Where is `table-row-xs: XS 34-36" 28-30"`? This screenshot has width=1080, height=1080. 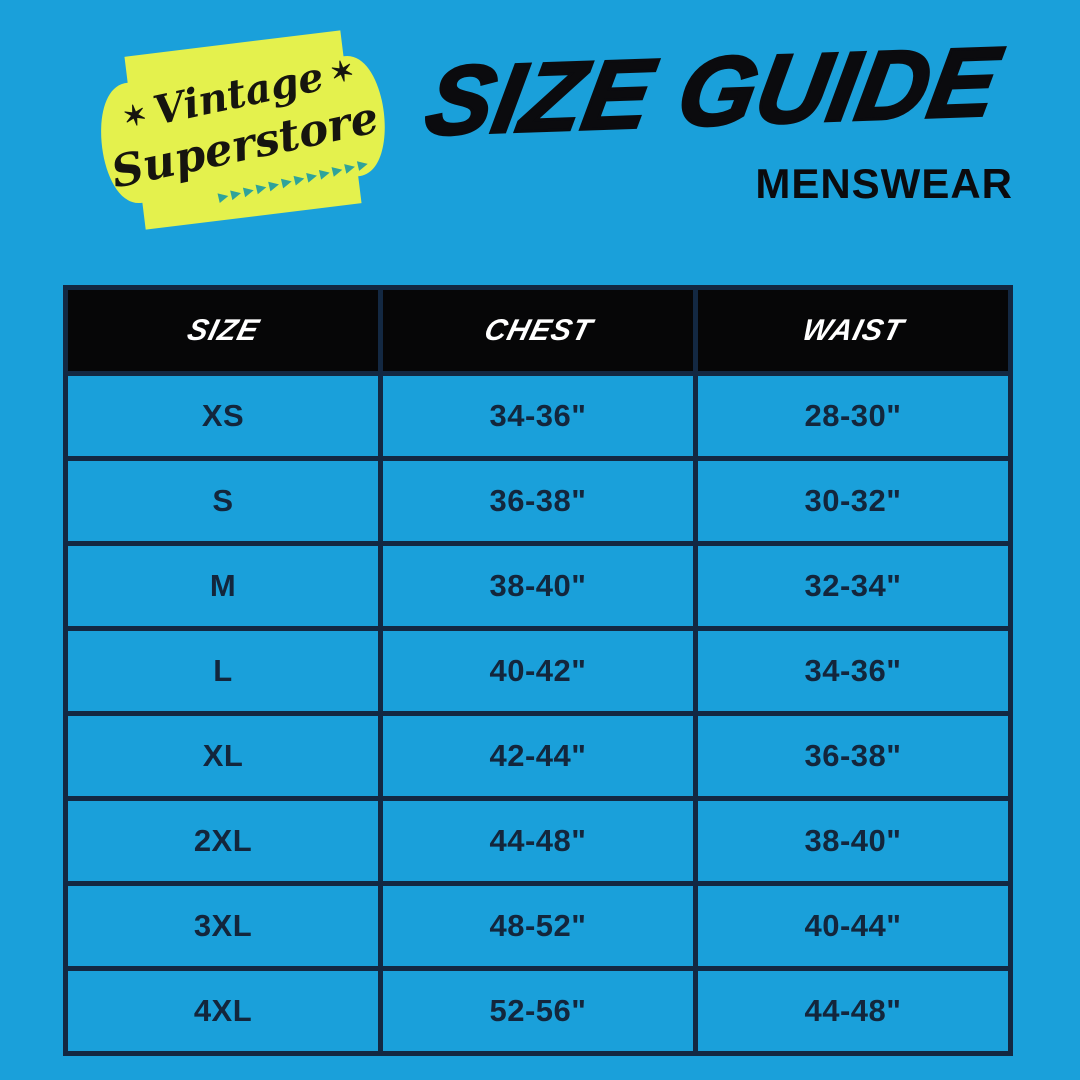
table-row-xs: XS 34-36" 28-30" is located at coordinates (538, 416).